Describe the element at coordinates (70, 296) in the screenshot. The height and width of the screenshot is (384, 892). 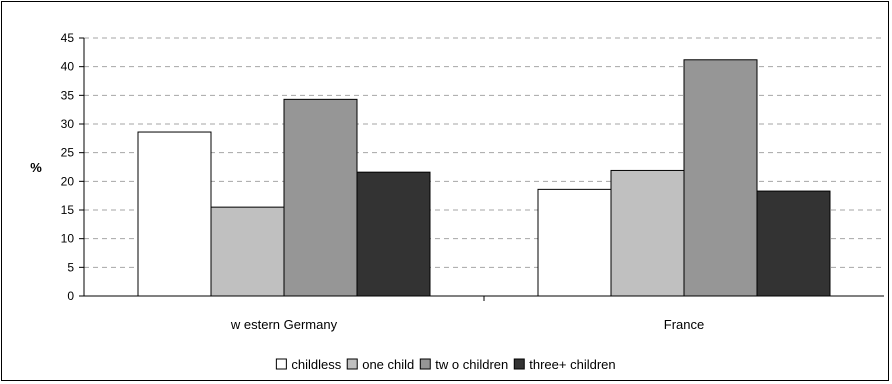
I see `y-tick-label: 0` at that location.